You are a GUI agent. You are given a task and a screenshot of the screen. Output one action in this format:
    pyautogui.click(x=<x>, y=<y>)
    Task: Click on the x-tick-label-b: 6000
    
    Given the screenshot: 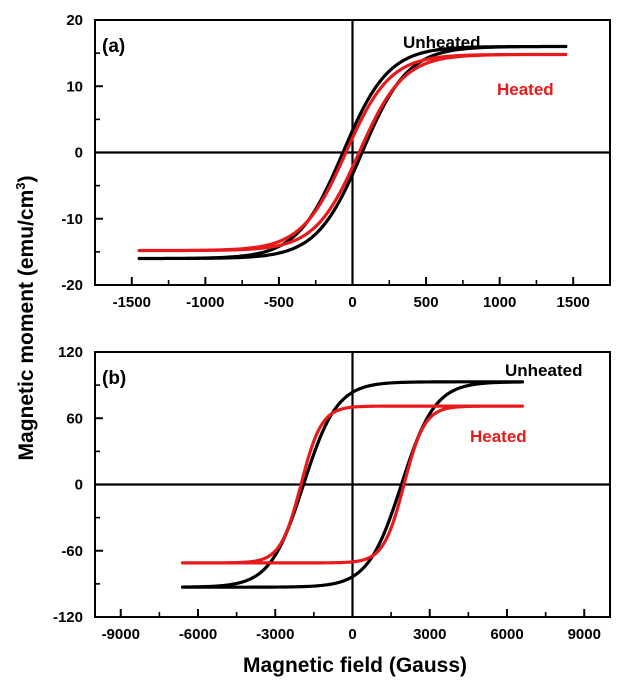 What is the action you would take?
    pyautogui.click(x=506, y=634)
    